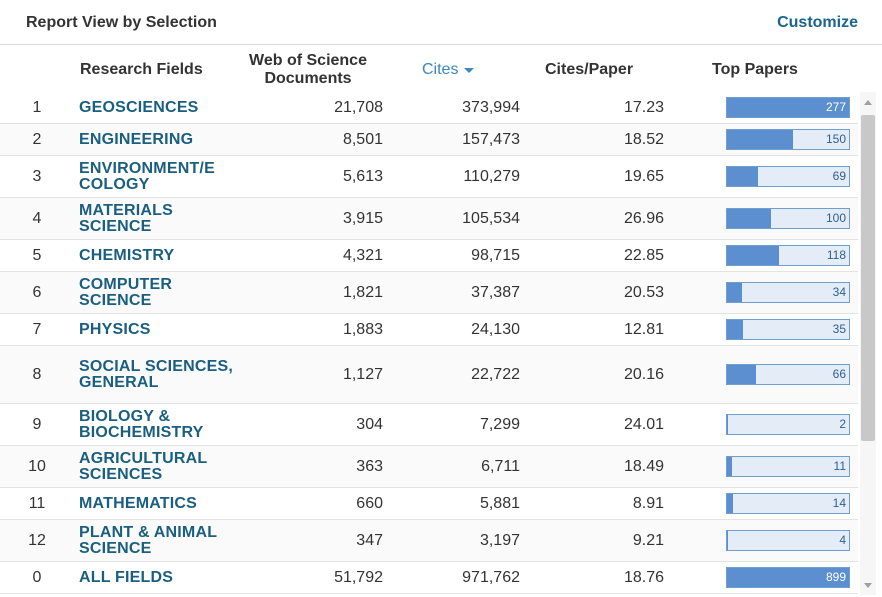  I want to click on research-field-link: PHYSICS, so click(115, 329).